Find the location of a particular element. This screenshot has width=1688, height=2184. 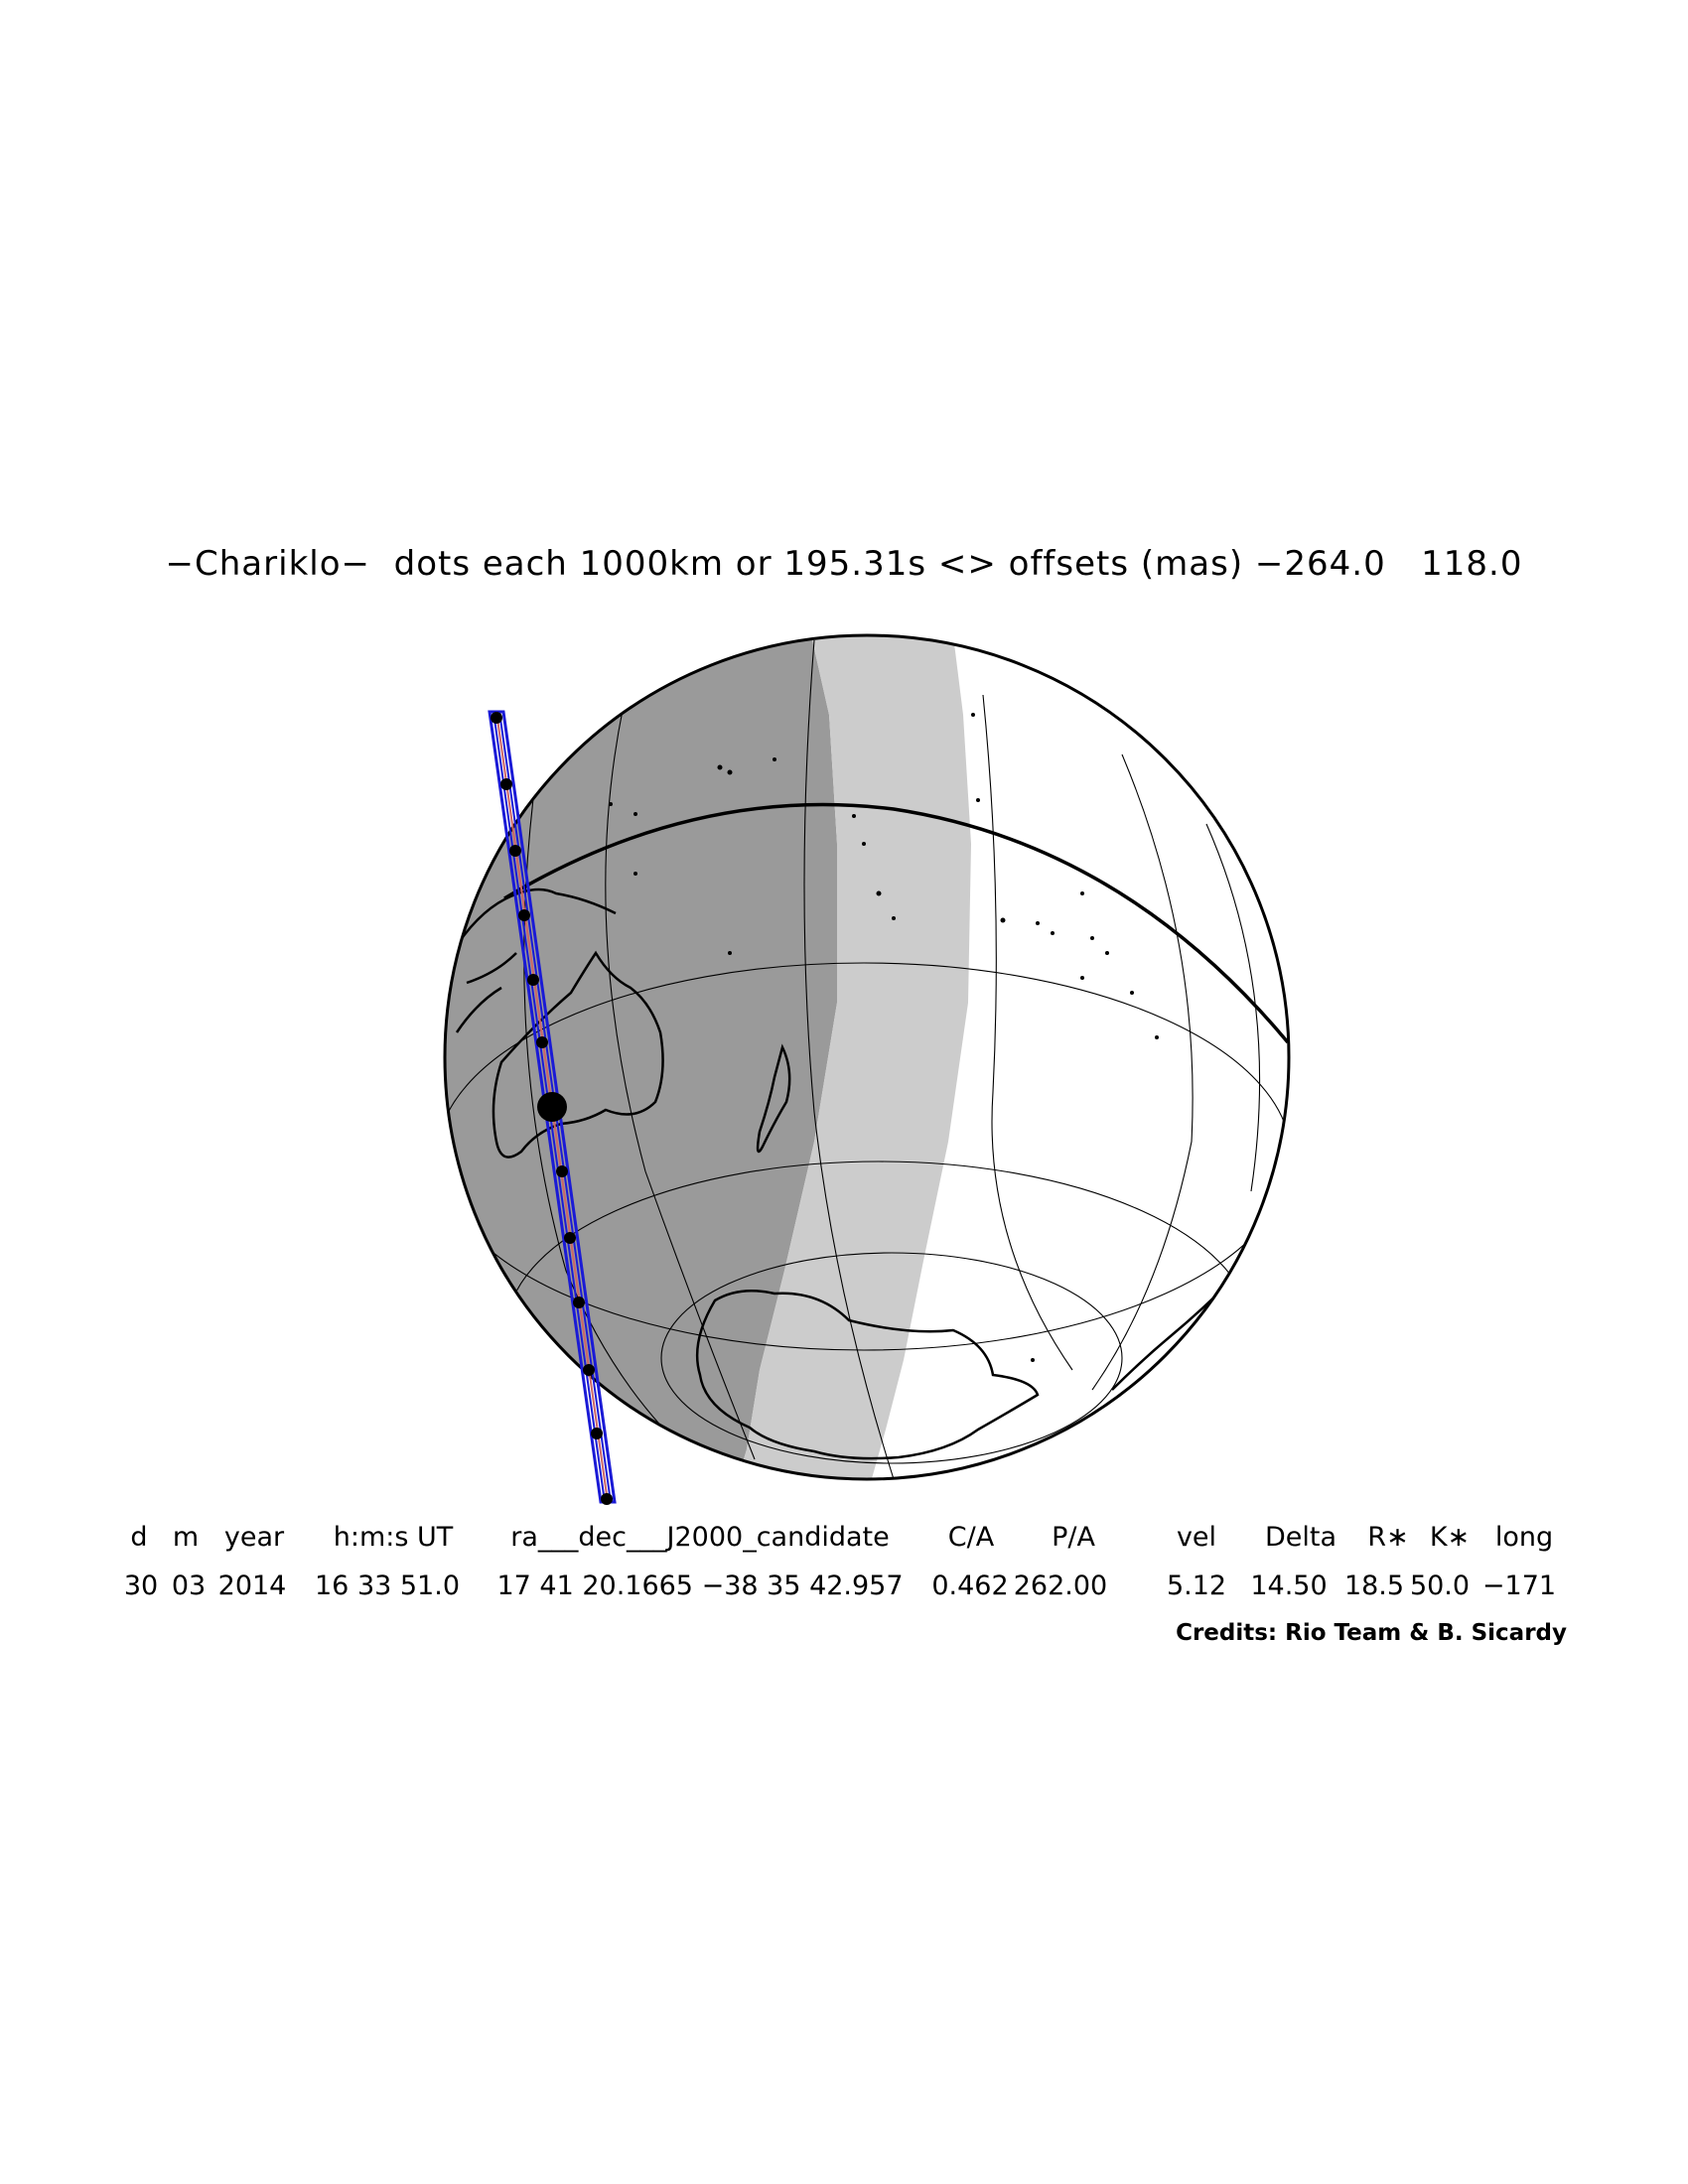

col-header-r-mag: R∗ is located at coordinates (1388, 1537).